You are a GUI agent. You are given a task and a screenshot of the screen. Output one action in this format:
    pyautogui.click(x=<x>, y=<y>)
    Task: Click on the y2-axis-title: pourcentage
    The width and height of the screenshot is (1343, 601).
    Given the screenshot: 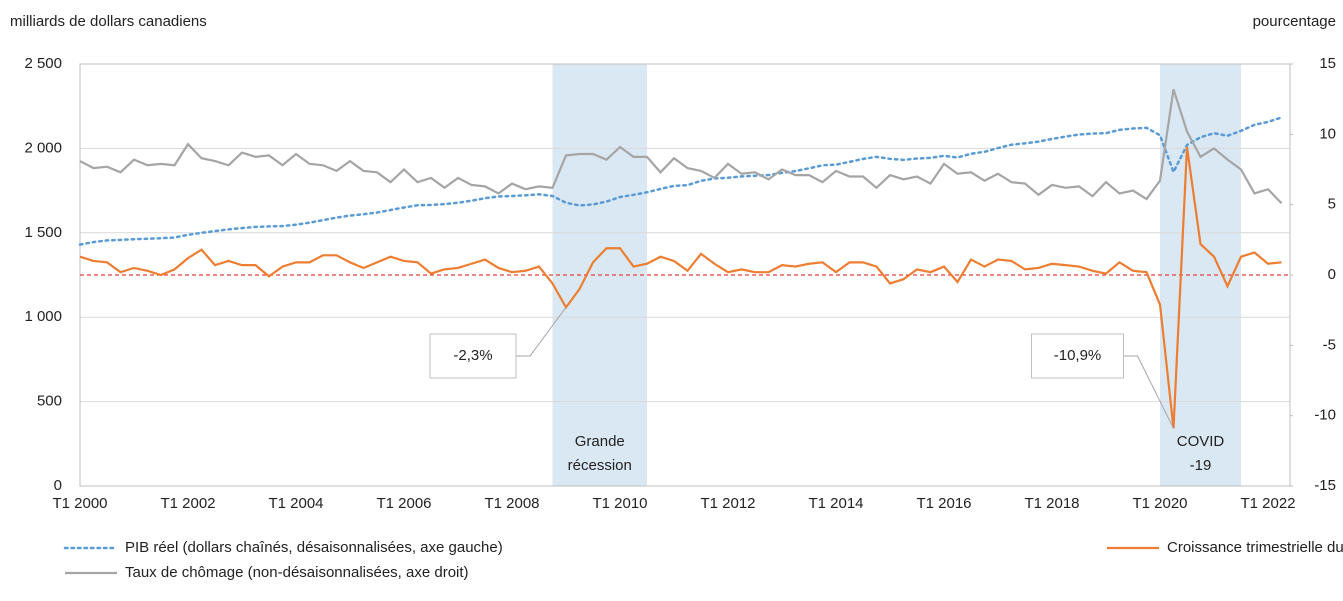 What is the action you would take?
    pyautogui.click(x=1294, y=21)
    